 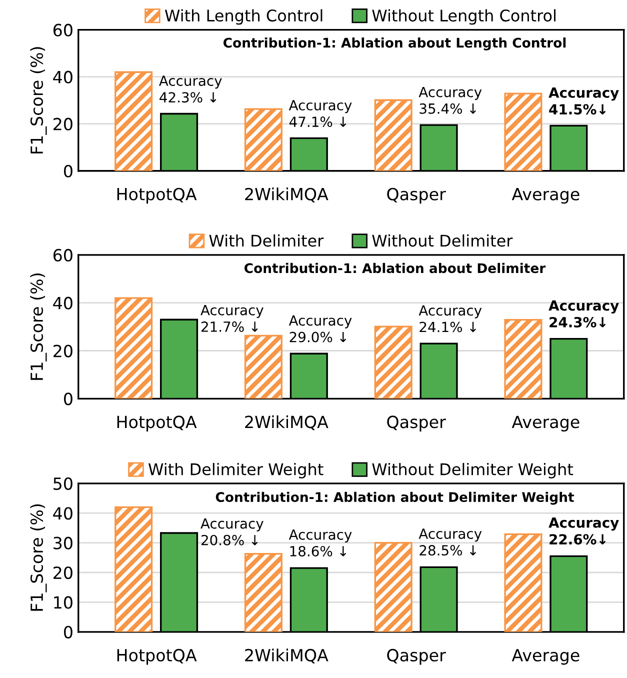 What do you see at coordinates (583, 101) in the screenshot?
I see `annotation: Accuracy 41.5%↓` at bounding box center [583, 101].